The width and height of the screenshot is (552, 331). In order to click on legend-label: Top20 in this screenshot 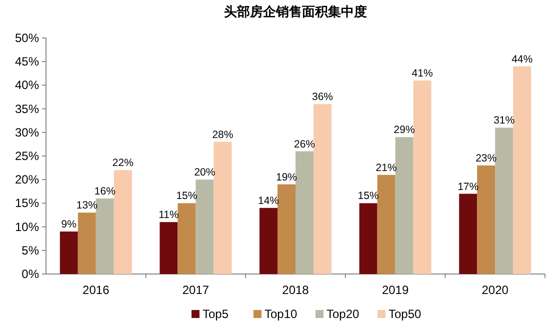, I will do `click(343, 314)`.